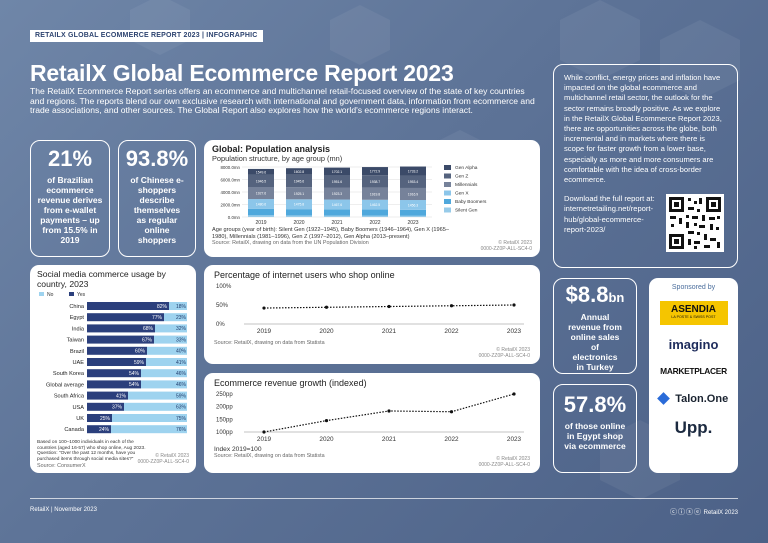 This screenshot has height=543, width=768. Describe the element at coordinates (224, 287) in the screenshot. I see `internet-ytick-label: 100%` at that location.